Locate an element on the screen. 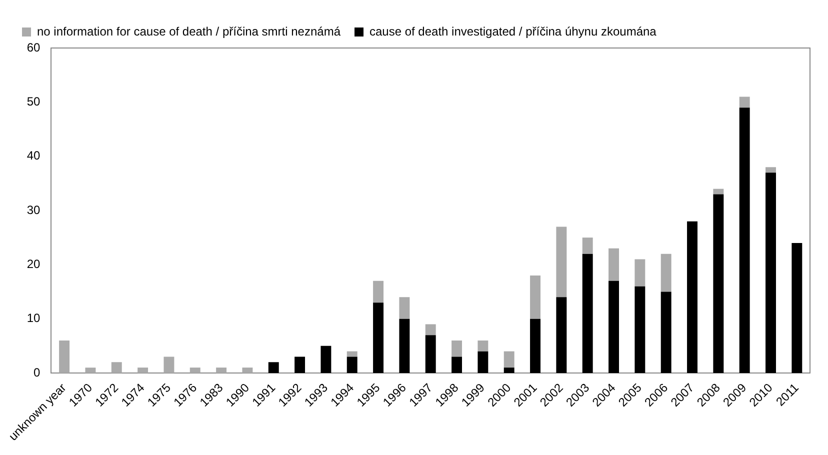 This screenshot has height=455, width=828. y-tick-label: 40 is located at coordinates (33, 155).